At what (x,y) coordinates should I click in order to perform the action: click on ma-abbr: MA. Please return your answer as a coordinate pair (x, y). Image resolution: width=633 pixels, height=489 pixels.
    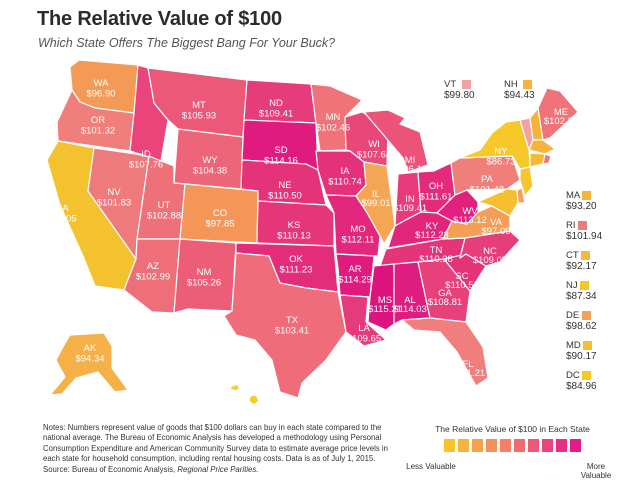
    Looking at the image, I should click on (573, 195).